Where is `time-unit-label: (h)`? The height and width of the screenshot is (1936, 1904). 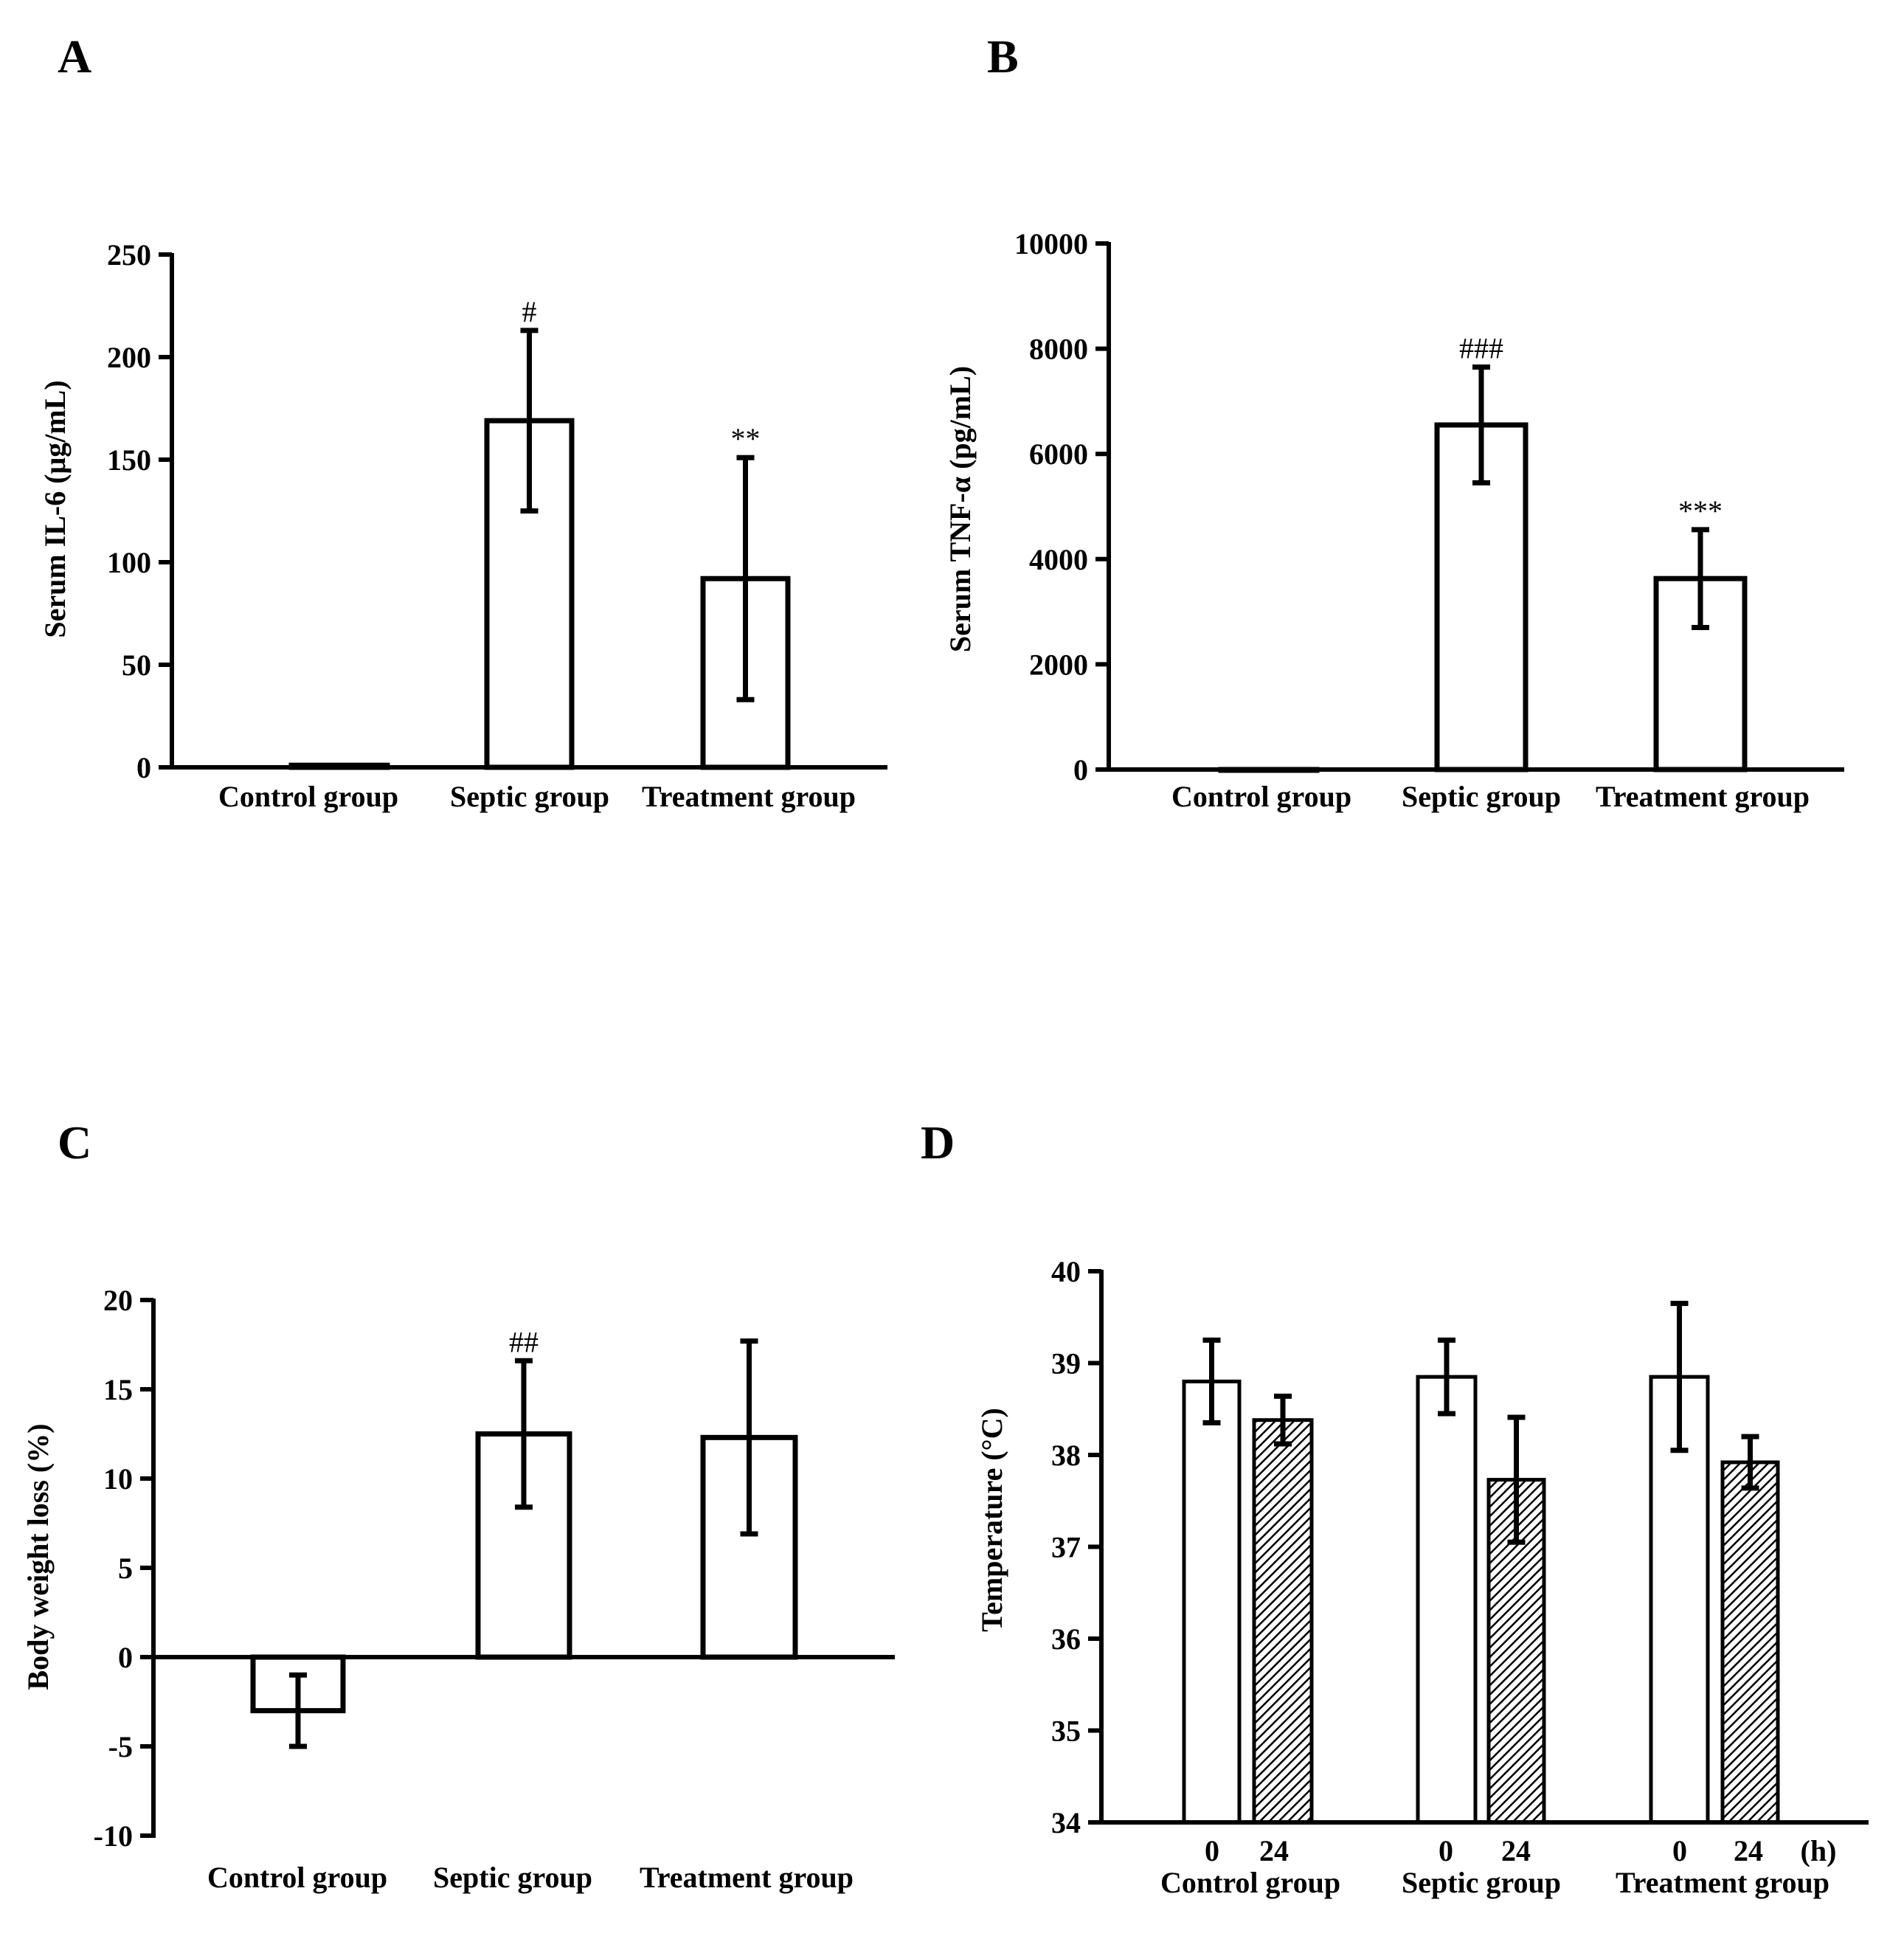 time-unit-label: (h) is located at coordinates (1819, 1850).